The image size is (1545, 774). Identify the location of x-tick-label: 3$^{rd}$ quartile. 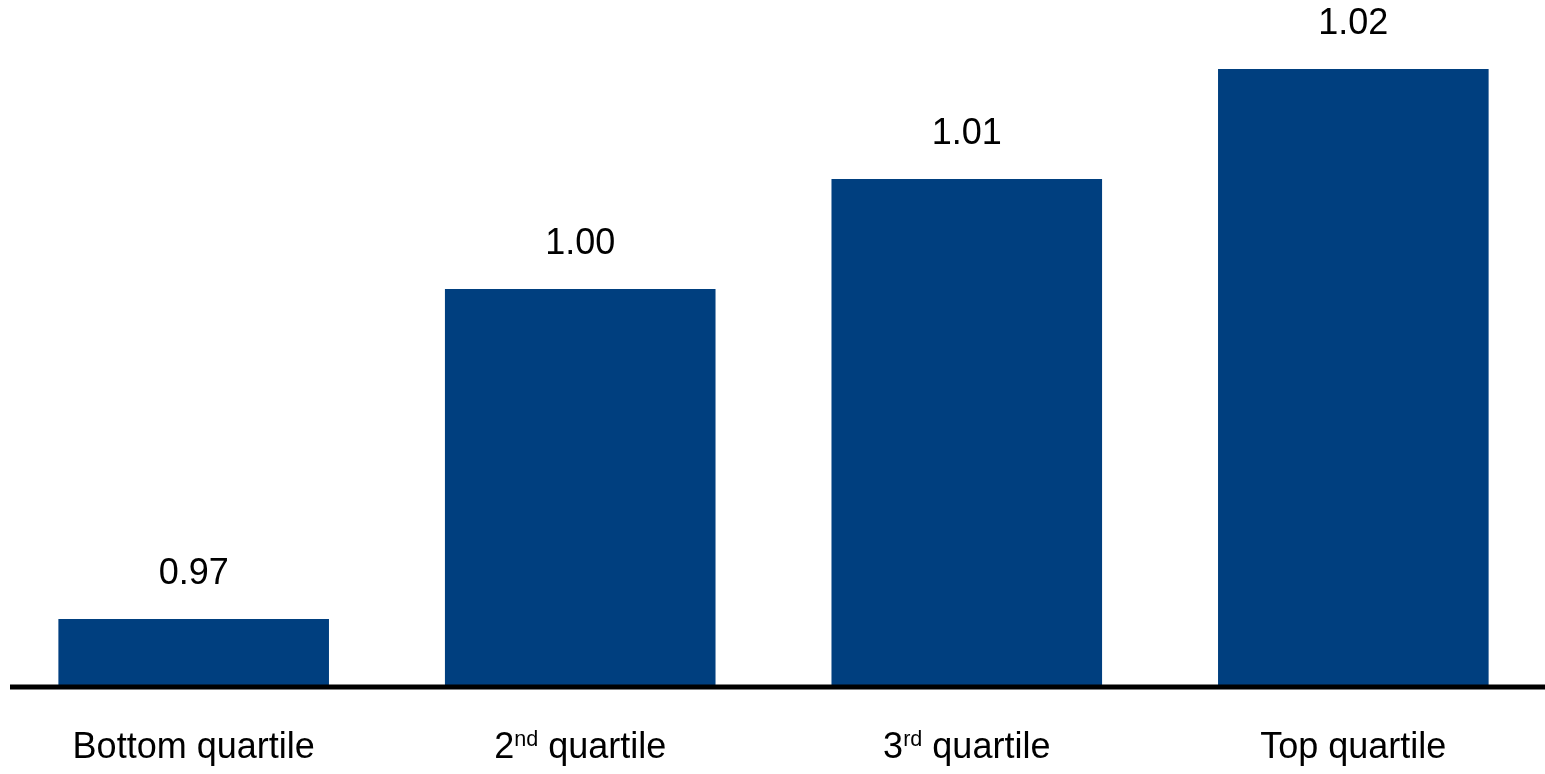
(967, 745).